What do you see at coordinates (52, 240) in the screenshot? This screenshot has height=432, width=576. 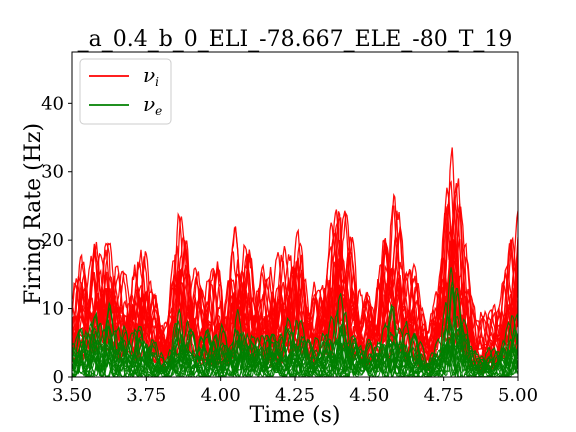 I see `y-tick-label: 20` at bounding box center [52, 240].